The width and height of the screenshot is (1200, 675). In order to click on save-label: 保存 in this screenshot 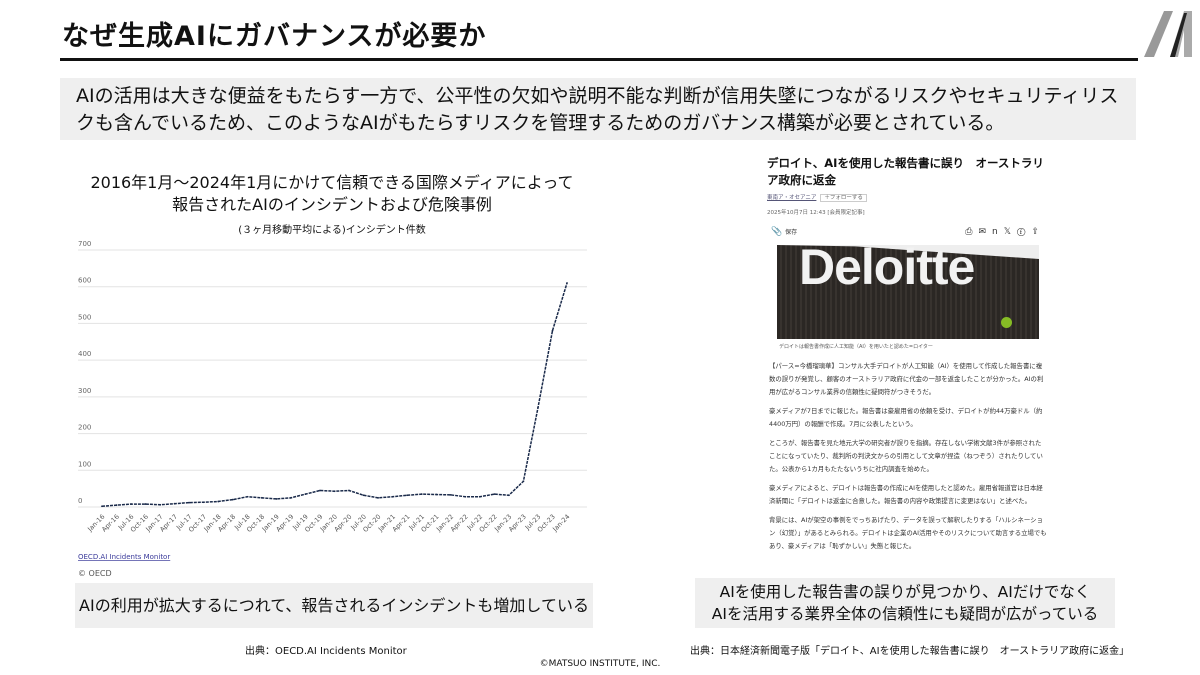, I will do `click(791, 232)`.